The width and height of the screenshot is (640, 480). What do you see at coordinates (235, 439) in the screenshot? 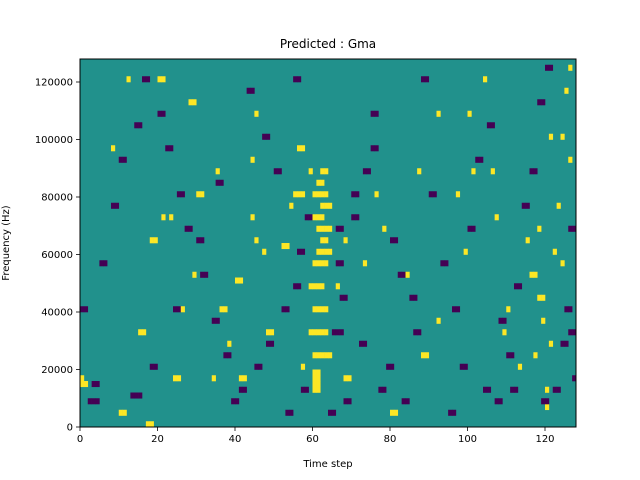
I see `x-tick-label: 40` at bounding box center [235, 439].